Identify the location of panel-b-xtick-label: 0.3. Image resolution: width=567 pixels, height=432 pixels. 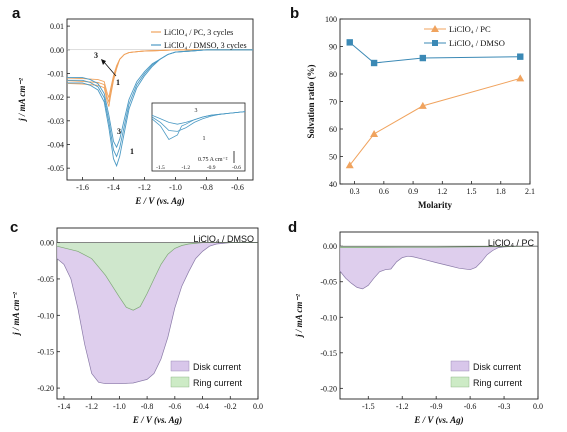
(355, 191).